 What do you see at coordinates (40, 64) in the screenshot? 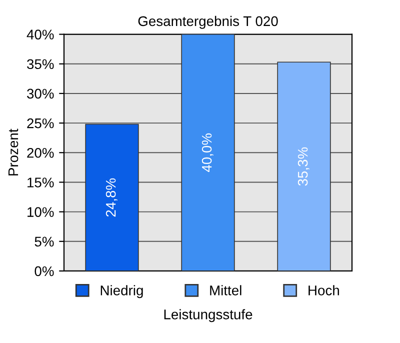
I see `y-tick-label: 35%` at bounding box center [40, 64].